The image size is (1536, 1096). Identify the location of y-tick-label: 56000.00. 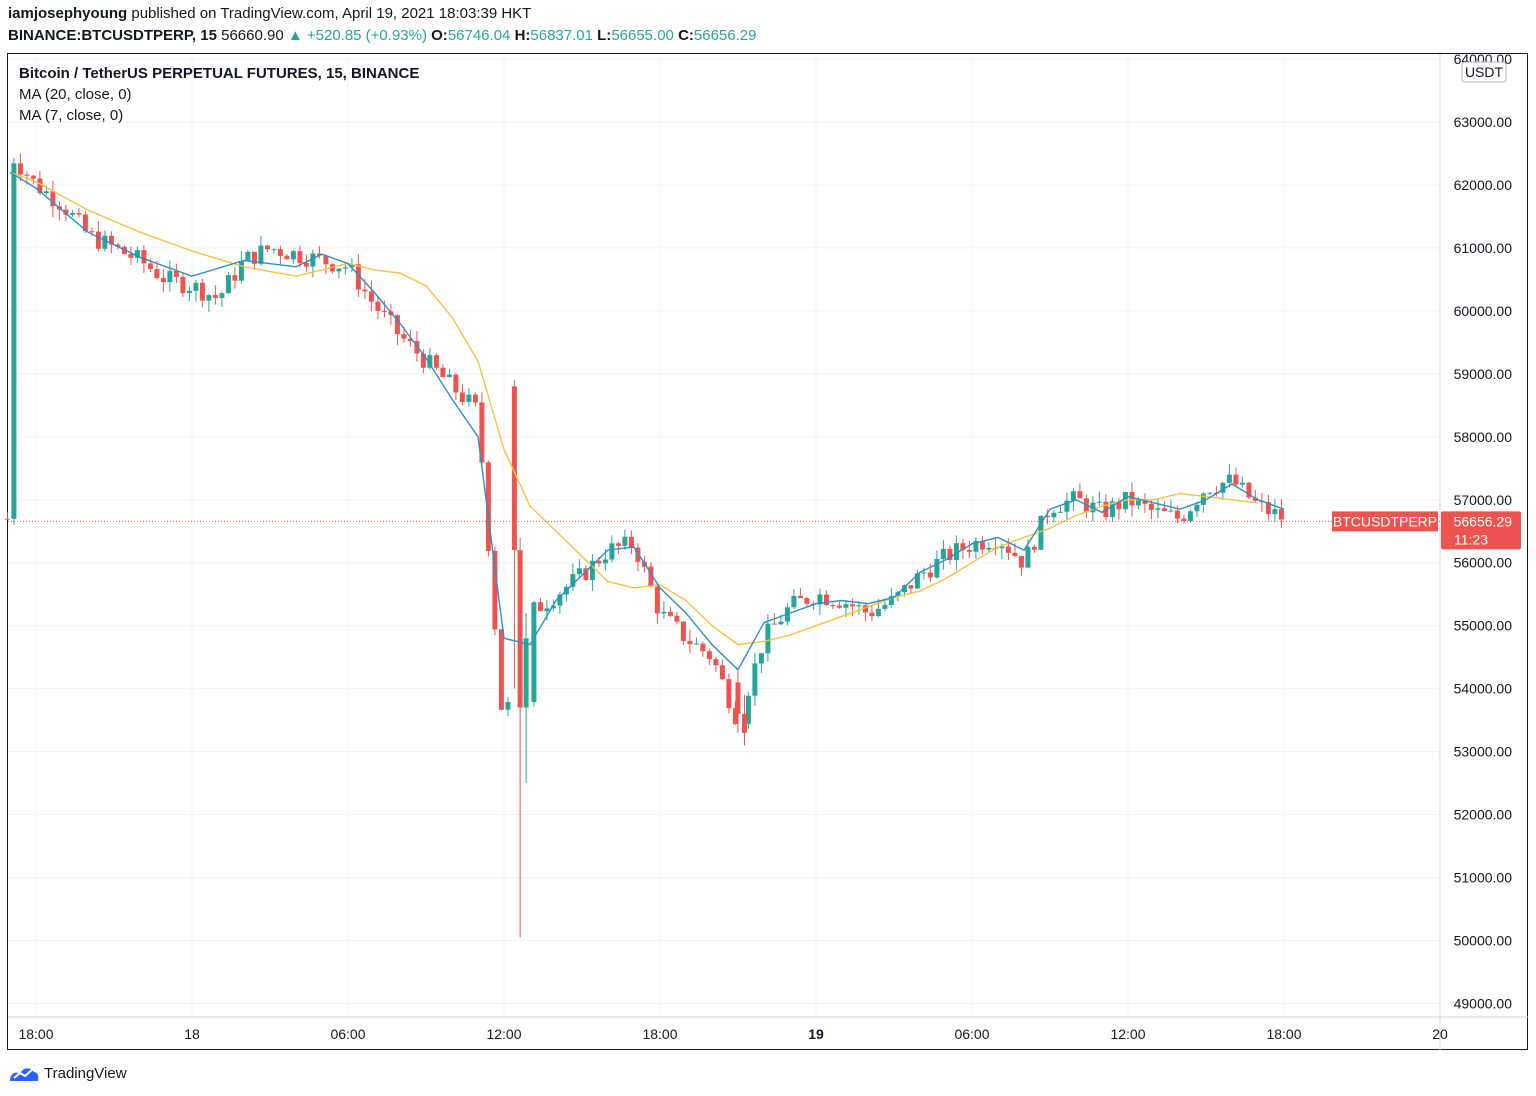
(1483, 563).